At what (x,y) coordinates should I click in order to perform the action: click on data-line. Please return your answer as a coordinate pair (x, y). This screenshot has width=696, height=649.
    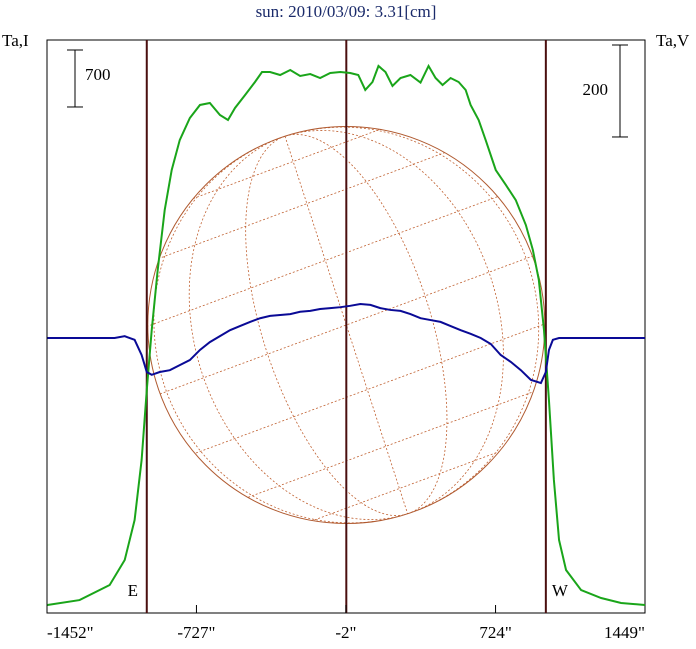
    Looking at the image, I should click on (346, 343).